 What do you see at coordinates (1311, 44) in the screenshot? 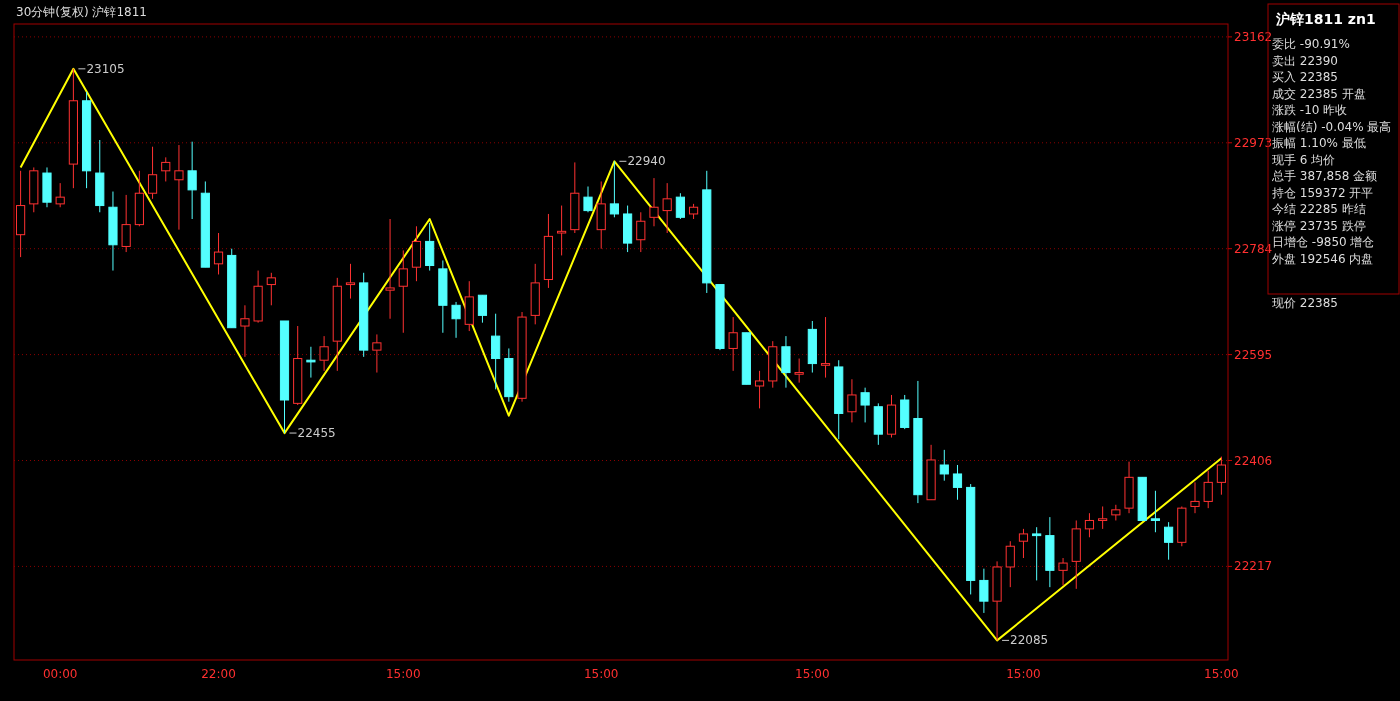
I see `text: 委比 -90.91%` at bounding box center [1311, 44].